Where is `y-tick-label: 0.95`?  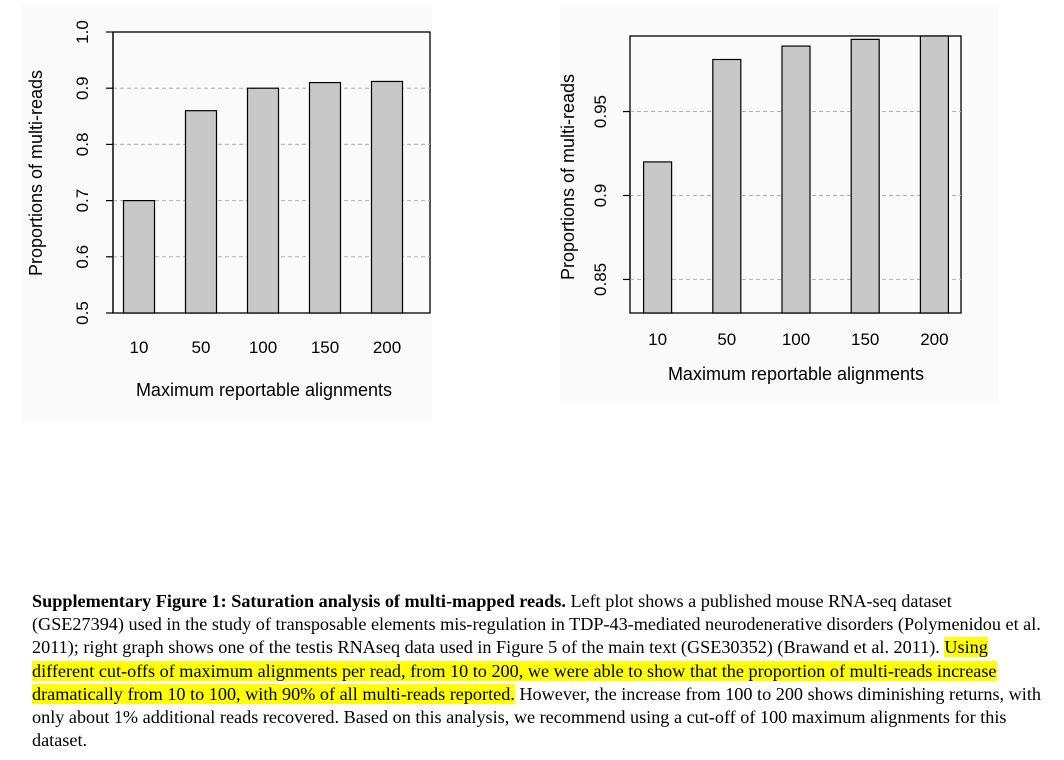
y-tick-label: 0.95 is located at coordinates (600, 111).